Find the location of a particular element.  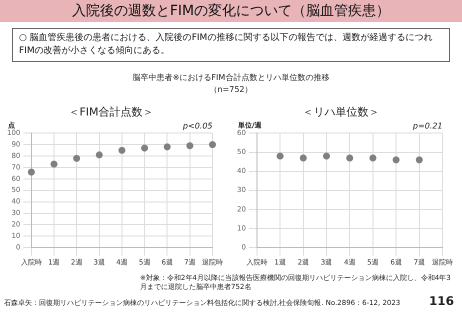

text: 脳卒中患者※におけるFIM合計点数とリハ単位数の推移 is located at coordinates (231, 77).